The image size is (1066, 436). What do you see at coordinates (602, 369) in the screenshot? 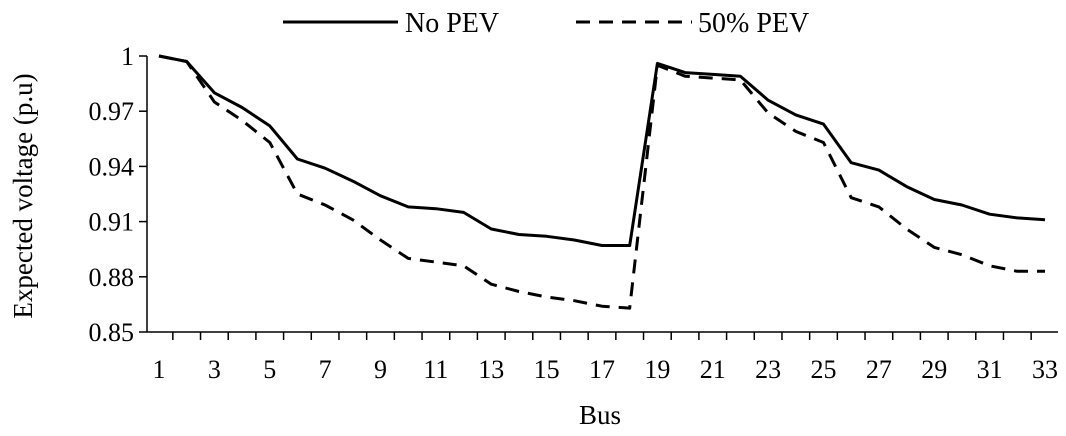
I see `x-tick-label: 17` at bounding box center [602, 369].